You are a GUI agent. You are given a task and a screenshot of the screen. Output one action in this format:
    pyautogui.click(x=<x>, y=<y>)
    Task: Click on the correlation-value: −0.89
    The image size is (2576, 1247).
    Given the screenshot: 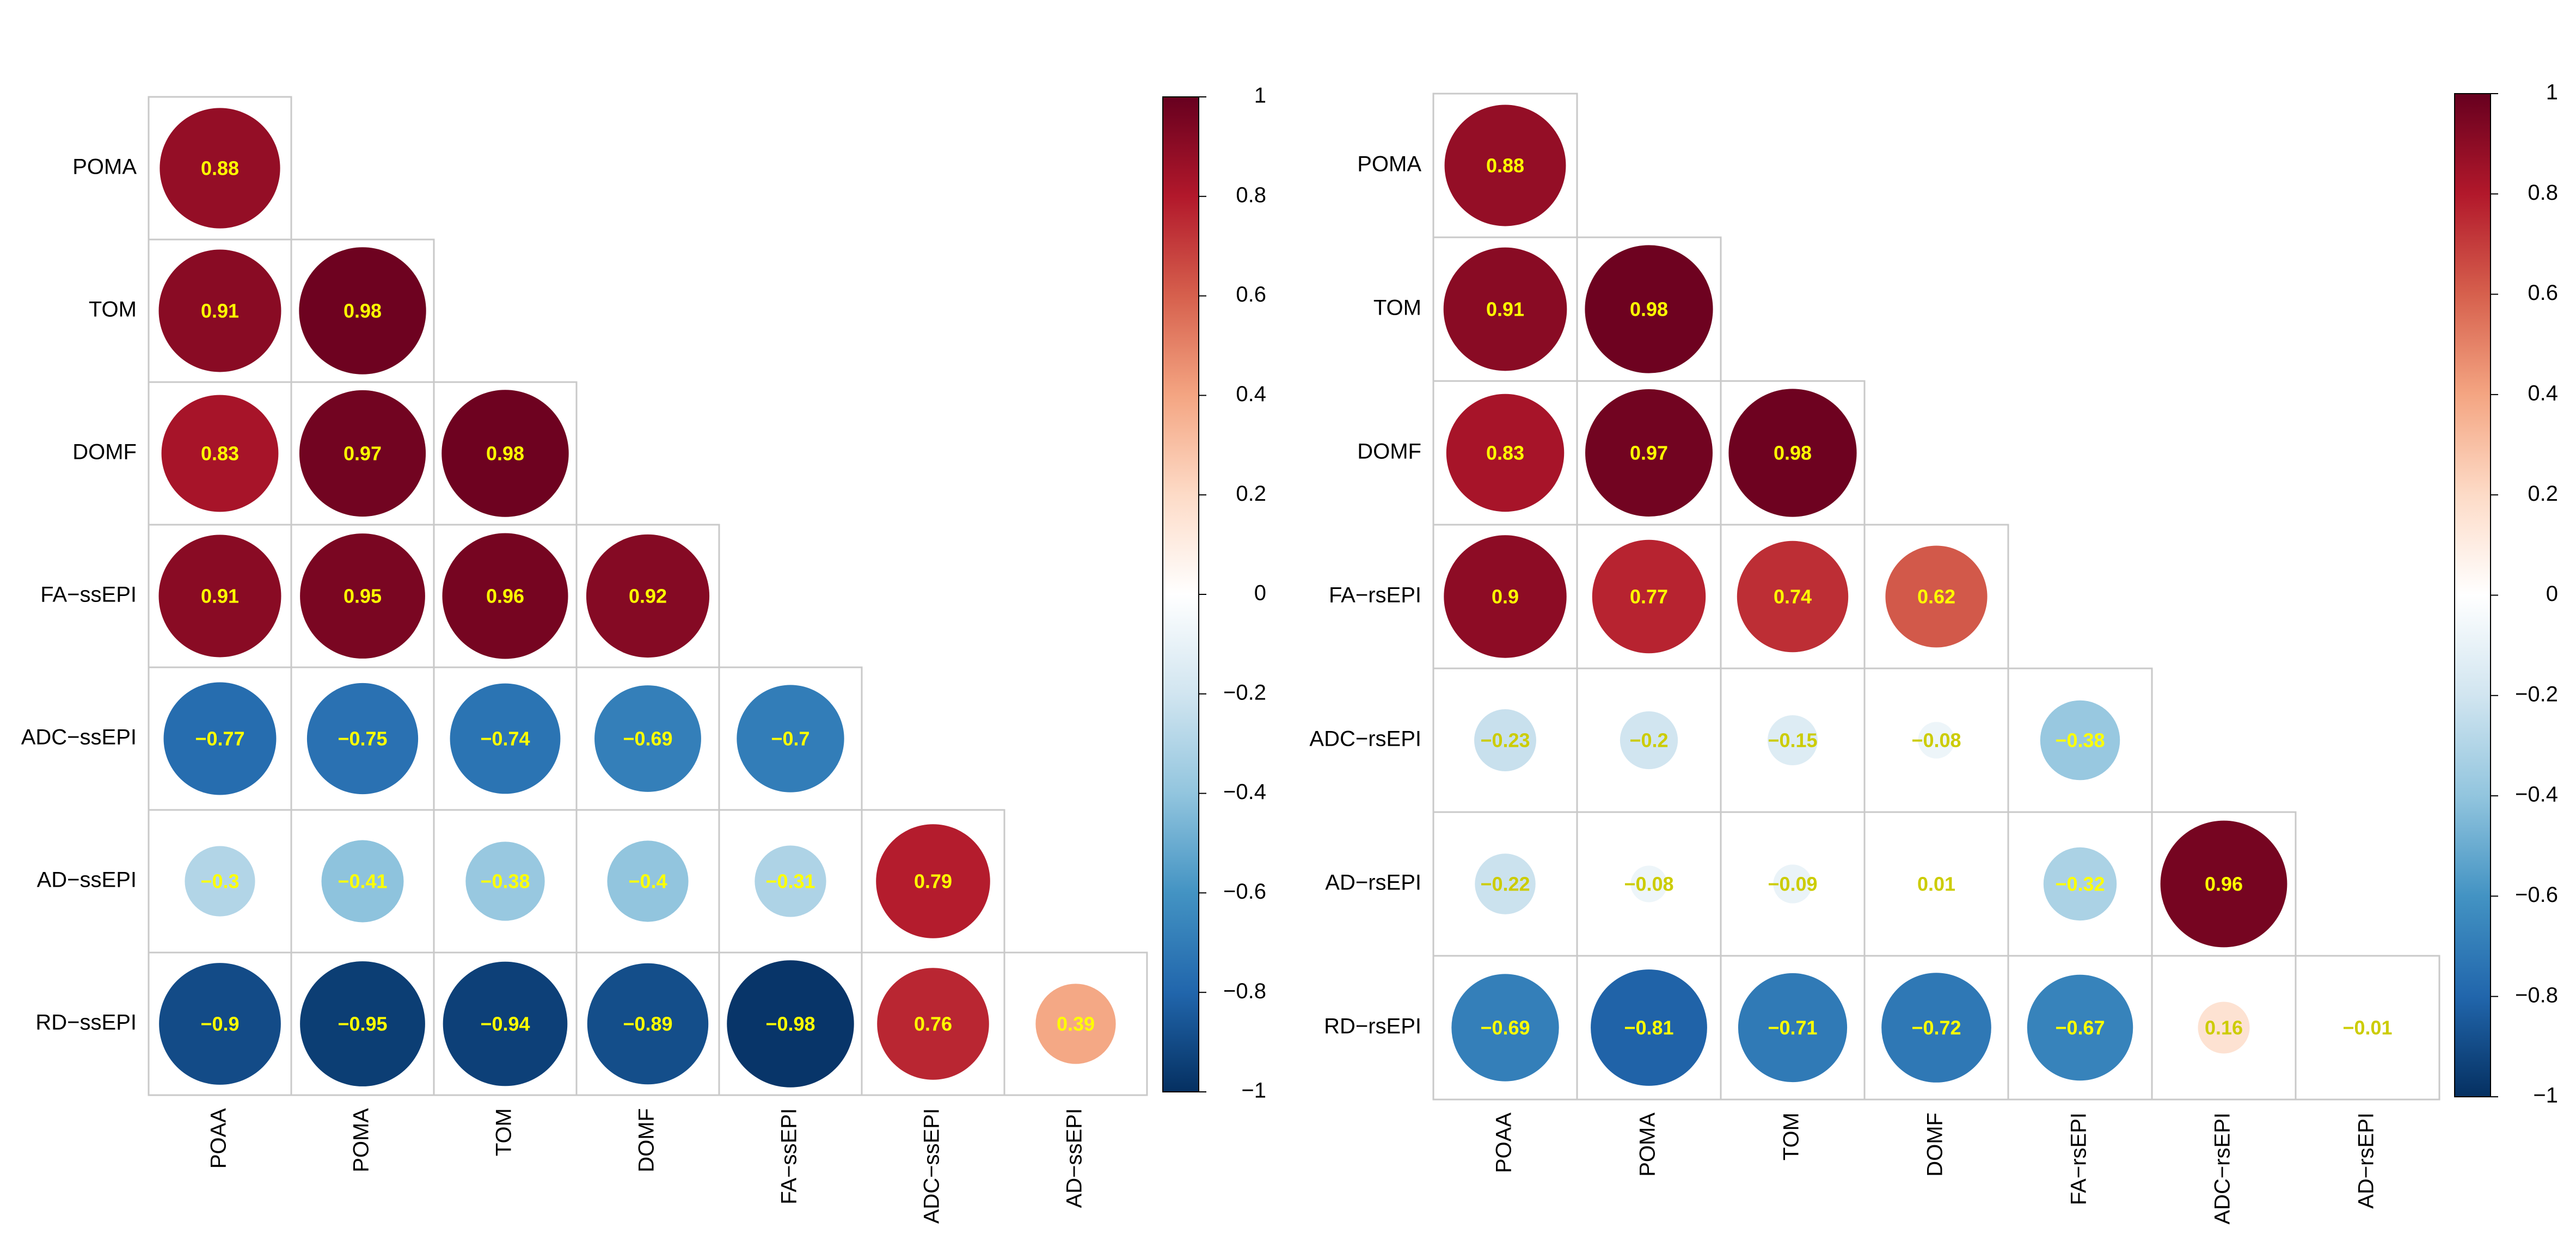 What is the action you would take?
    pyautogui.click(x=647, y=1024)
    